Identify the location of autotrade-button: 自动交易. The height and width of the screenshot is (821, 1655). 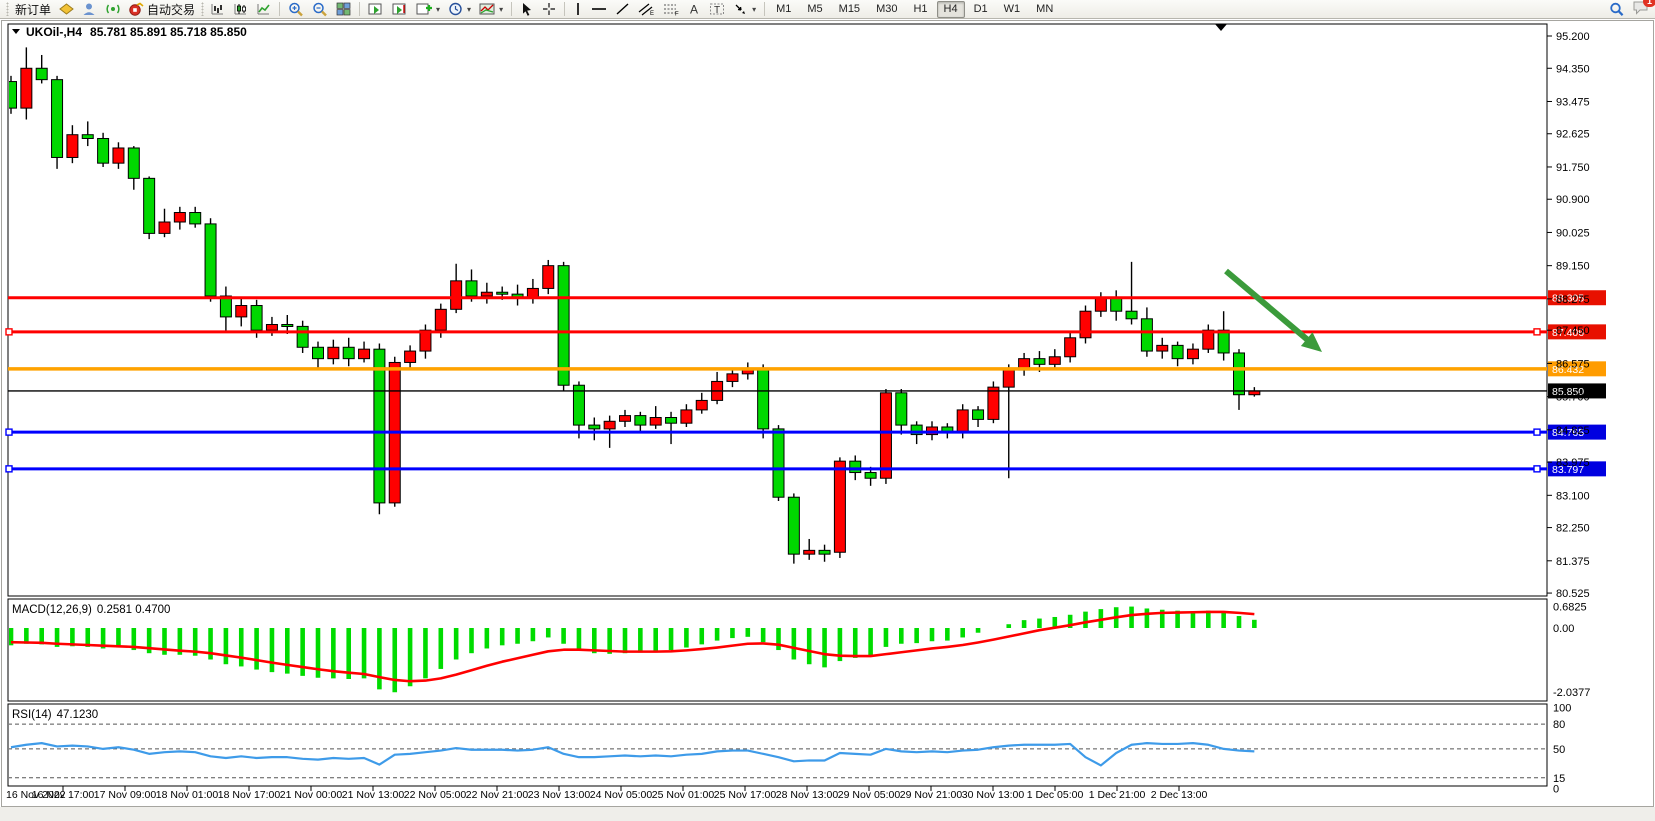
(162, 9).